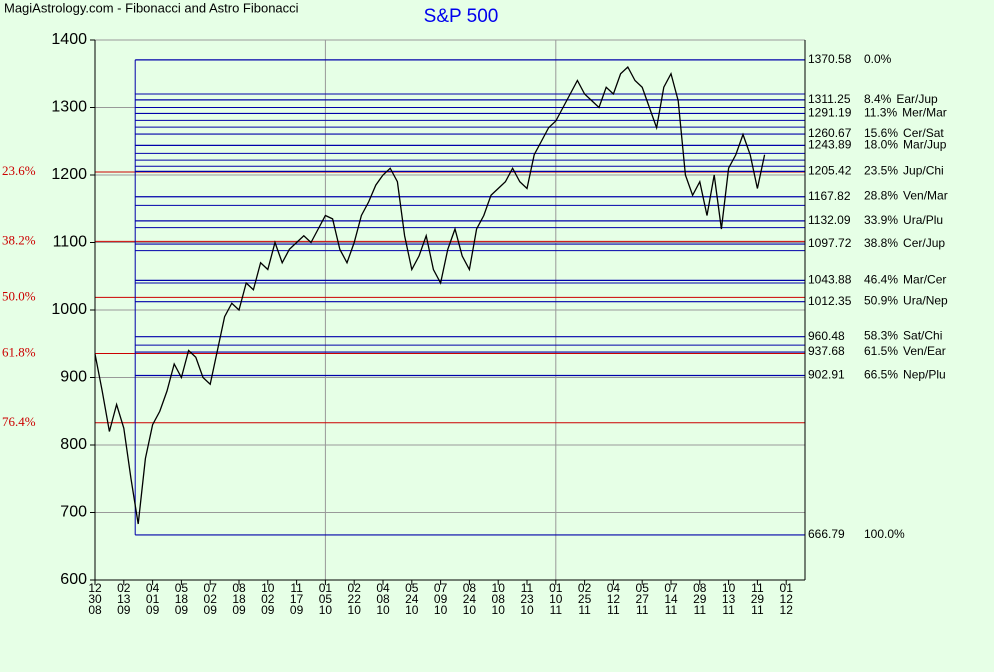 This screenshot has height=672, width=994. Describe the element at coordinates (73, 579) in the screenshot. I see `y-tick-label: 600` at that location.